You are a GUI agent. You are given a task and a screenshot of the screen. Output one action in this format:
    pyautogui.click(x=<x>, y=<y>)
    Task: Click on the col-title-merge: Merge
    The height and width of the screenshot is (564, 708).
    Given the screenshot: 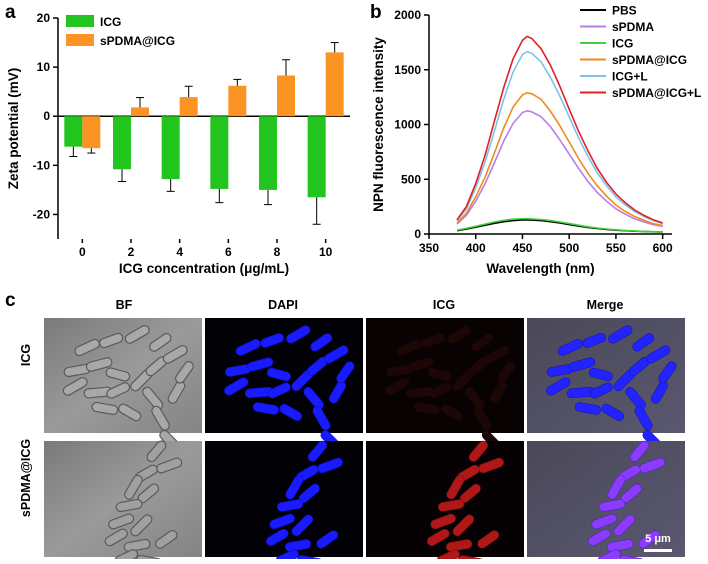 What is the action you would take?
    pyautogui.click(x=605, y=305)
    